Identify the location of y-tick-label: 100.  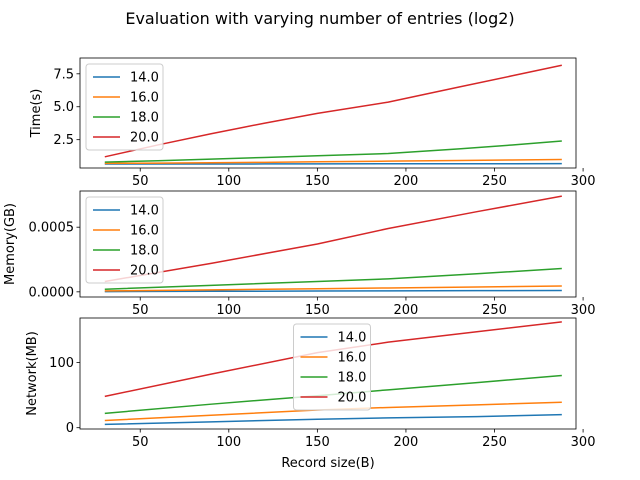
(61, 363).